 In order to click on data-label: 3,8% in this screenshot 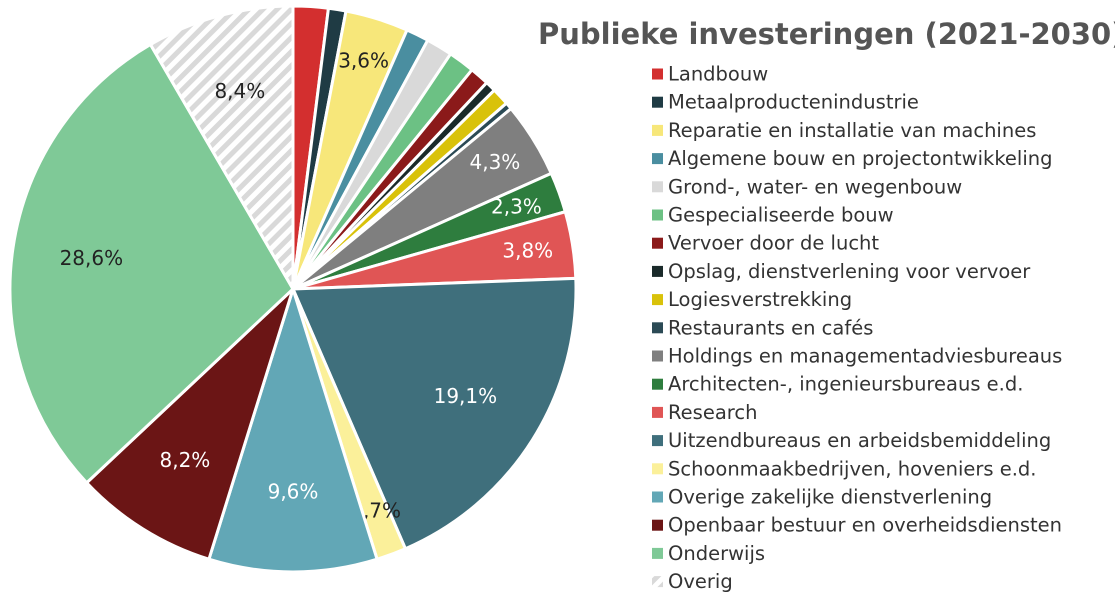, I will do `click(527, 250)`.